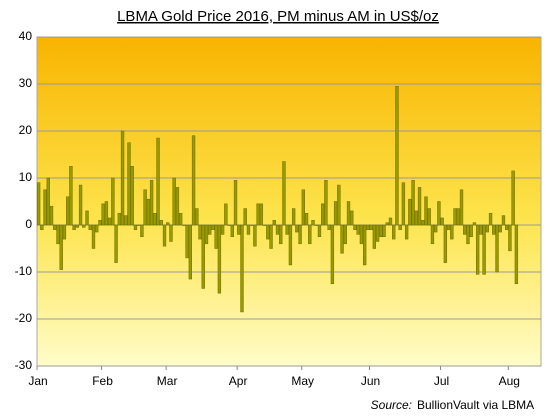 The width and height of the screenshot is (556, 420). I want to click on x-tick-label: Aug, so click(509, 381).